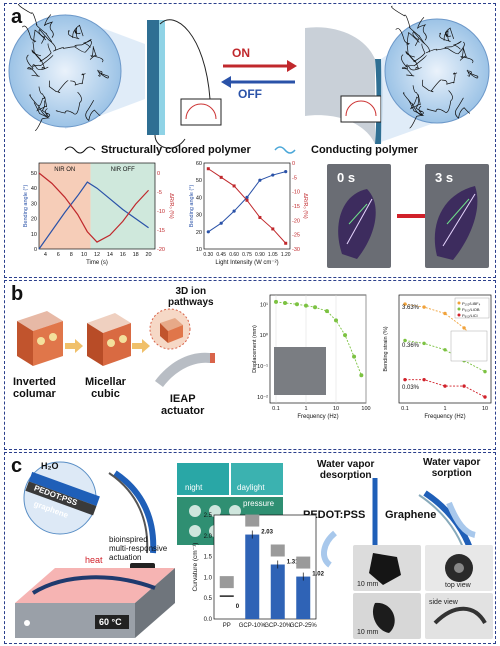 The height and width of the screenshot is (646, 500). What do you see at coordinates (318, 575) in the screenshot?
I see `bar-value-label: 1.02` at bounding box center [318, 575].